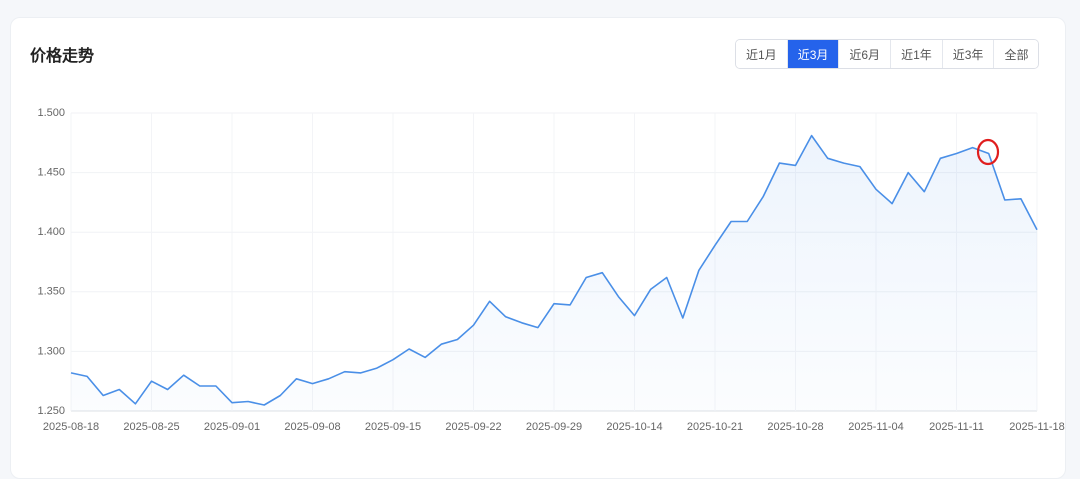  I want to click on y-tick-label: 1.400, so click(51, 232).